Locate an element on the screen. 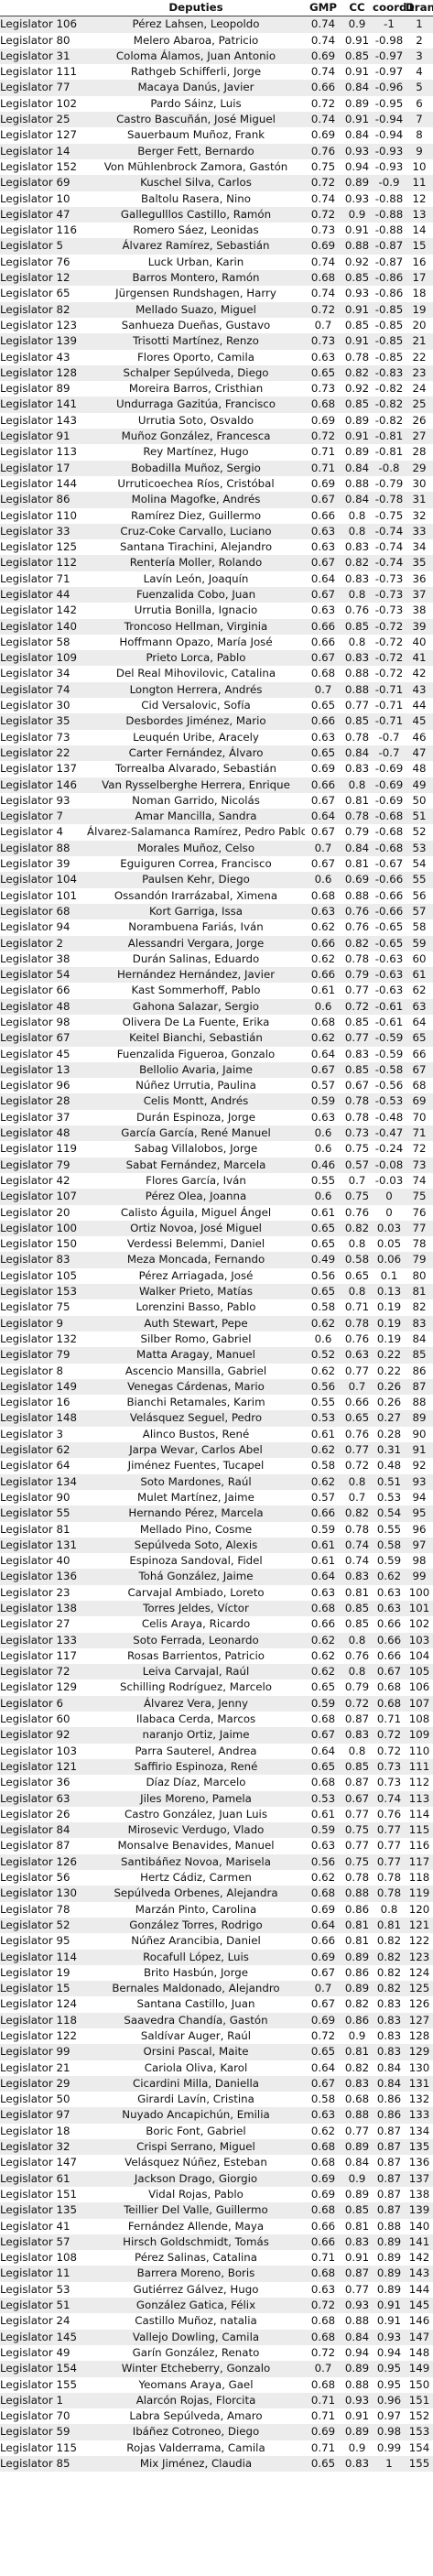 Image resolution: width=433 pixels, height=2576 pixels. legislator-id-cell: Legislator 133 is located at coordinates (39, 1640).